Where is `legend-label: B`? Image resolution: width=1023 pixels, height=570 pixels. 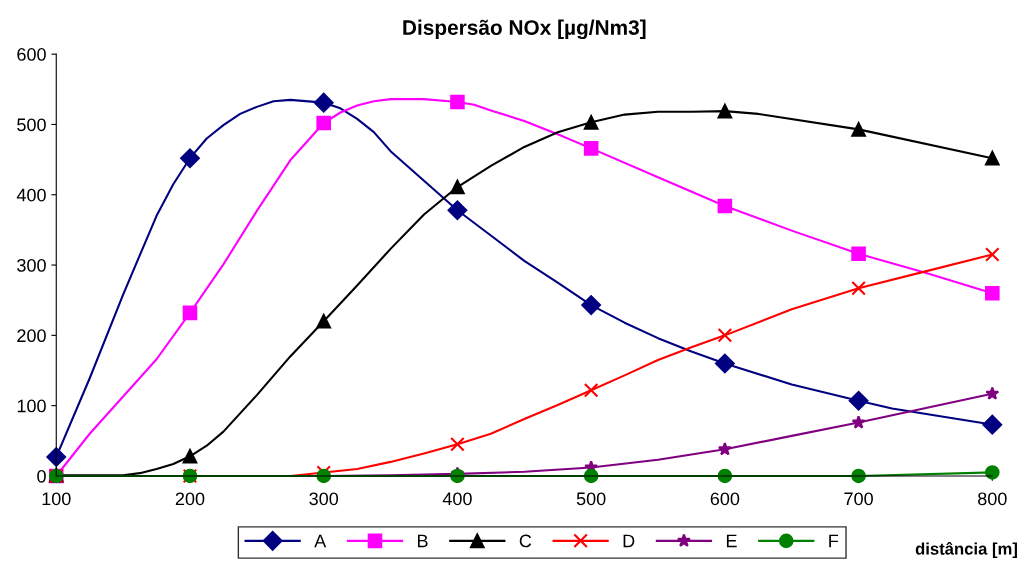
legend-label: B is located at coordinates (422, 541).